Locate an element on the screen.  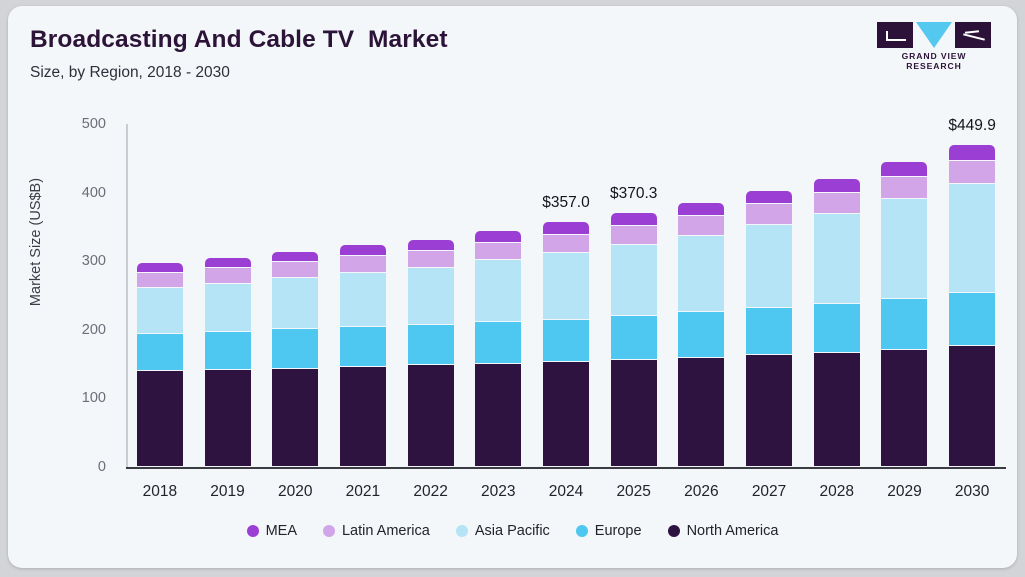
logo-g-icon is located at coordinates (895, 35).